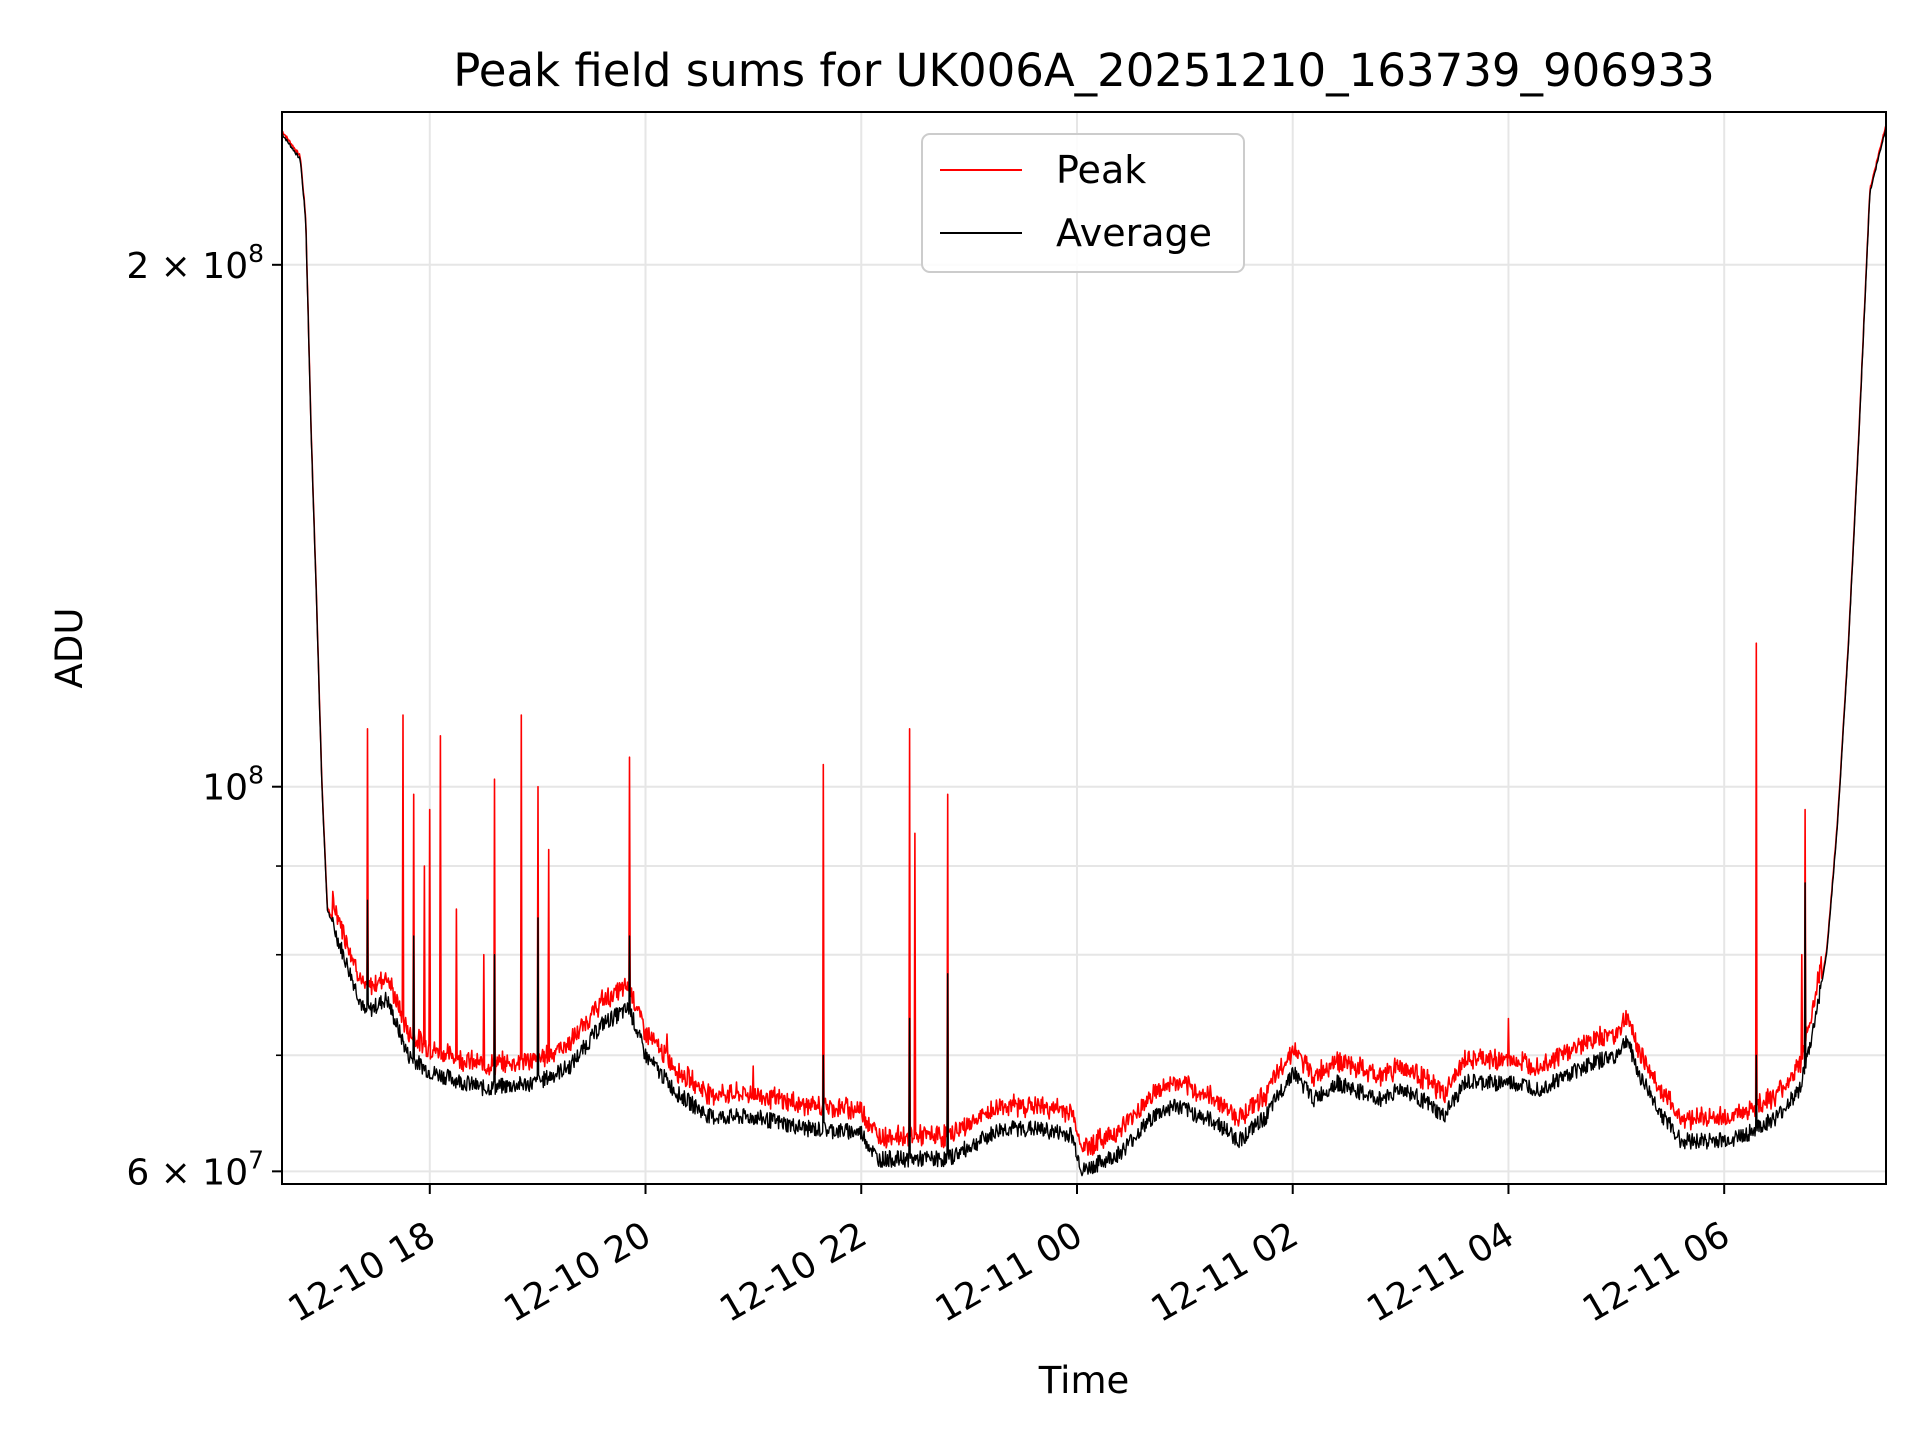 This screenshot has width=1920, height=1440. What do you see at coordinates (1656, 1272) in the screenshot?
I see `x-tick-label: 12-11 06` at bounding box center [1656, 1272].